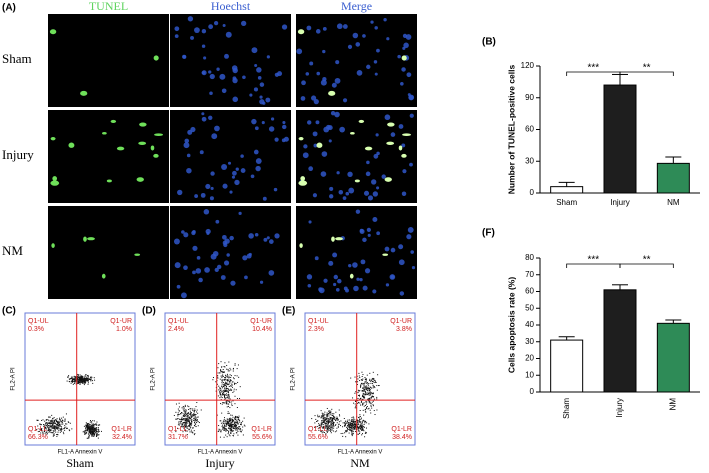  What do you see at coordinates (529, 129) in the screenshot?
I see `y-tick-label: 60` at bounding box center [529, 129].